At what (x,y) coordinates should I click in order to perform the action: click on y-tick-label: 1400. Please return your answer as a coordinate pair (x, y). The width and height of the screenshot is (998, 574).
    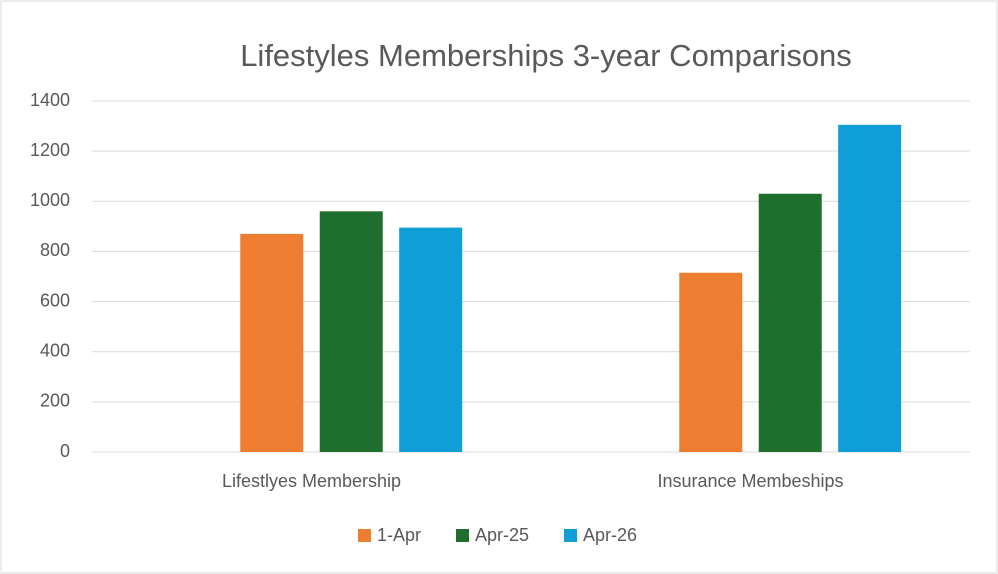
    Looking at the image, I should click on (50, 100).